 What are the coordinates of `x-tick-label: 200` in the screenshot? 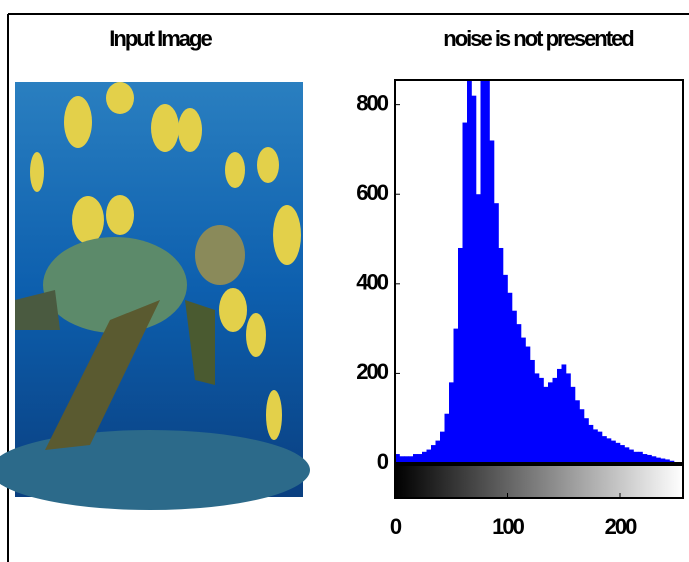 It's located at (621, 526).